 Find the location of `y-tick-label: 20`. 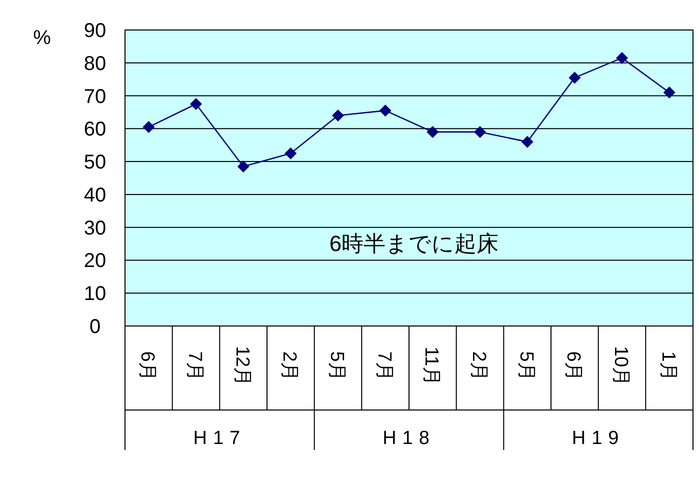

y-tick-label: 20 is located at coordinates (95, 261).